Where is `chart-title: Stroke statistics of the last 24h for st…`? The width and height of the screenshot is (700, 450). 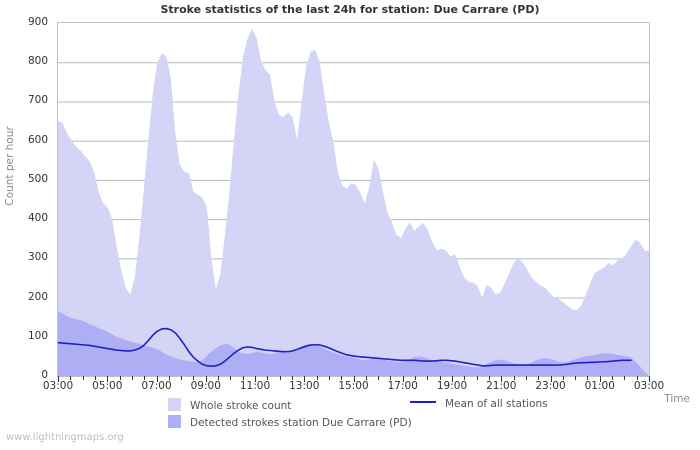 chart-title: Stroke statistics of the last 24h for st… is located at coordinates (350, 9).